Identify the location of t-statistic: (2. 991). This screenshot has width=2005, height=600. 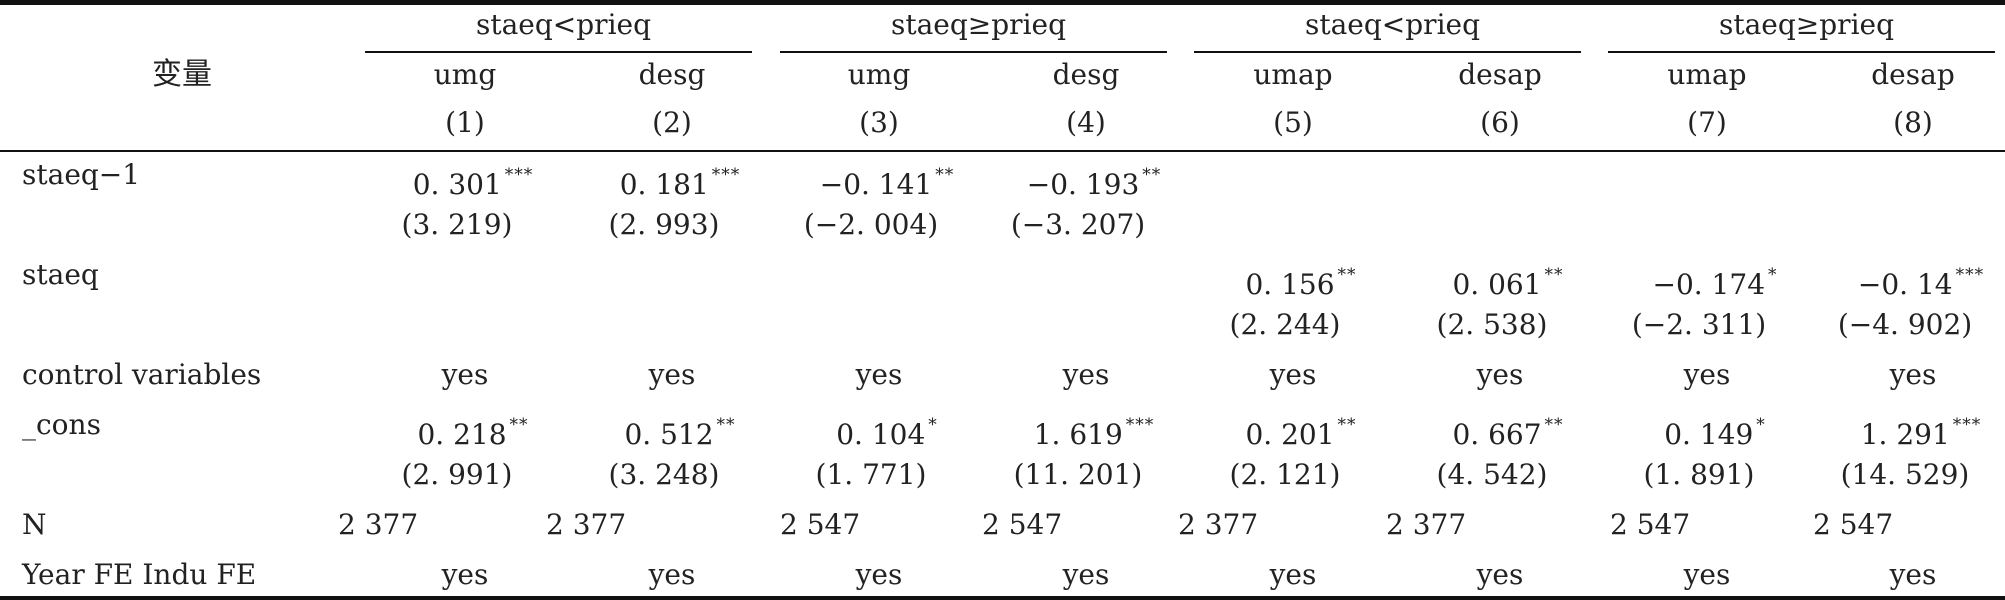
(457, 474).